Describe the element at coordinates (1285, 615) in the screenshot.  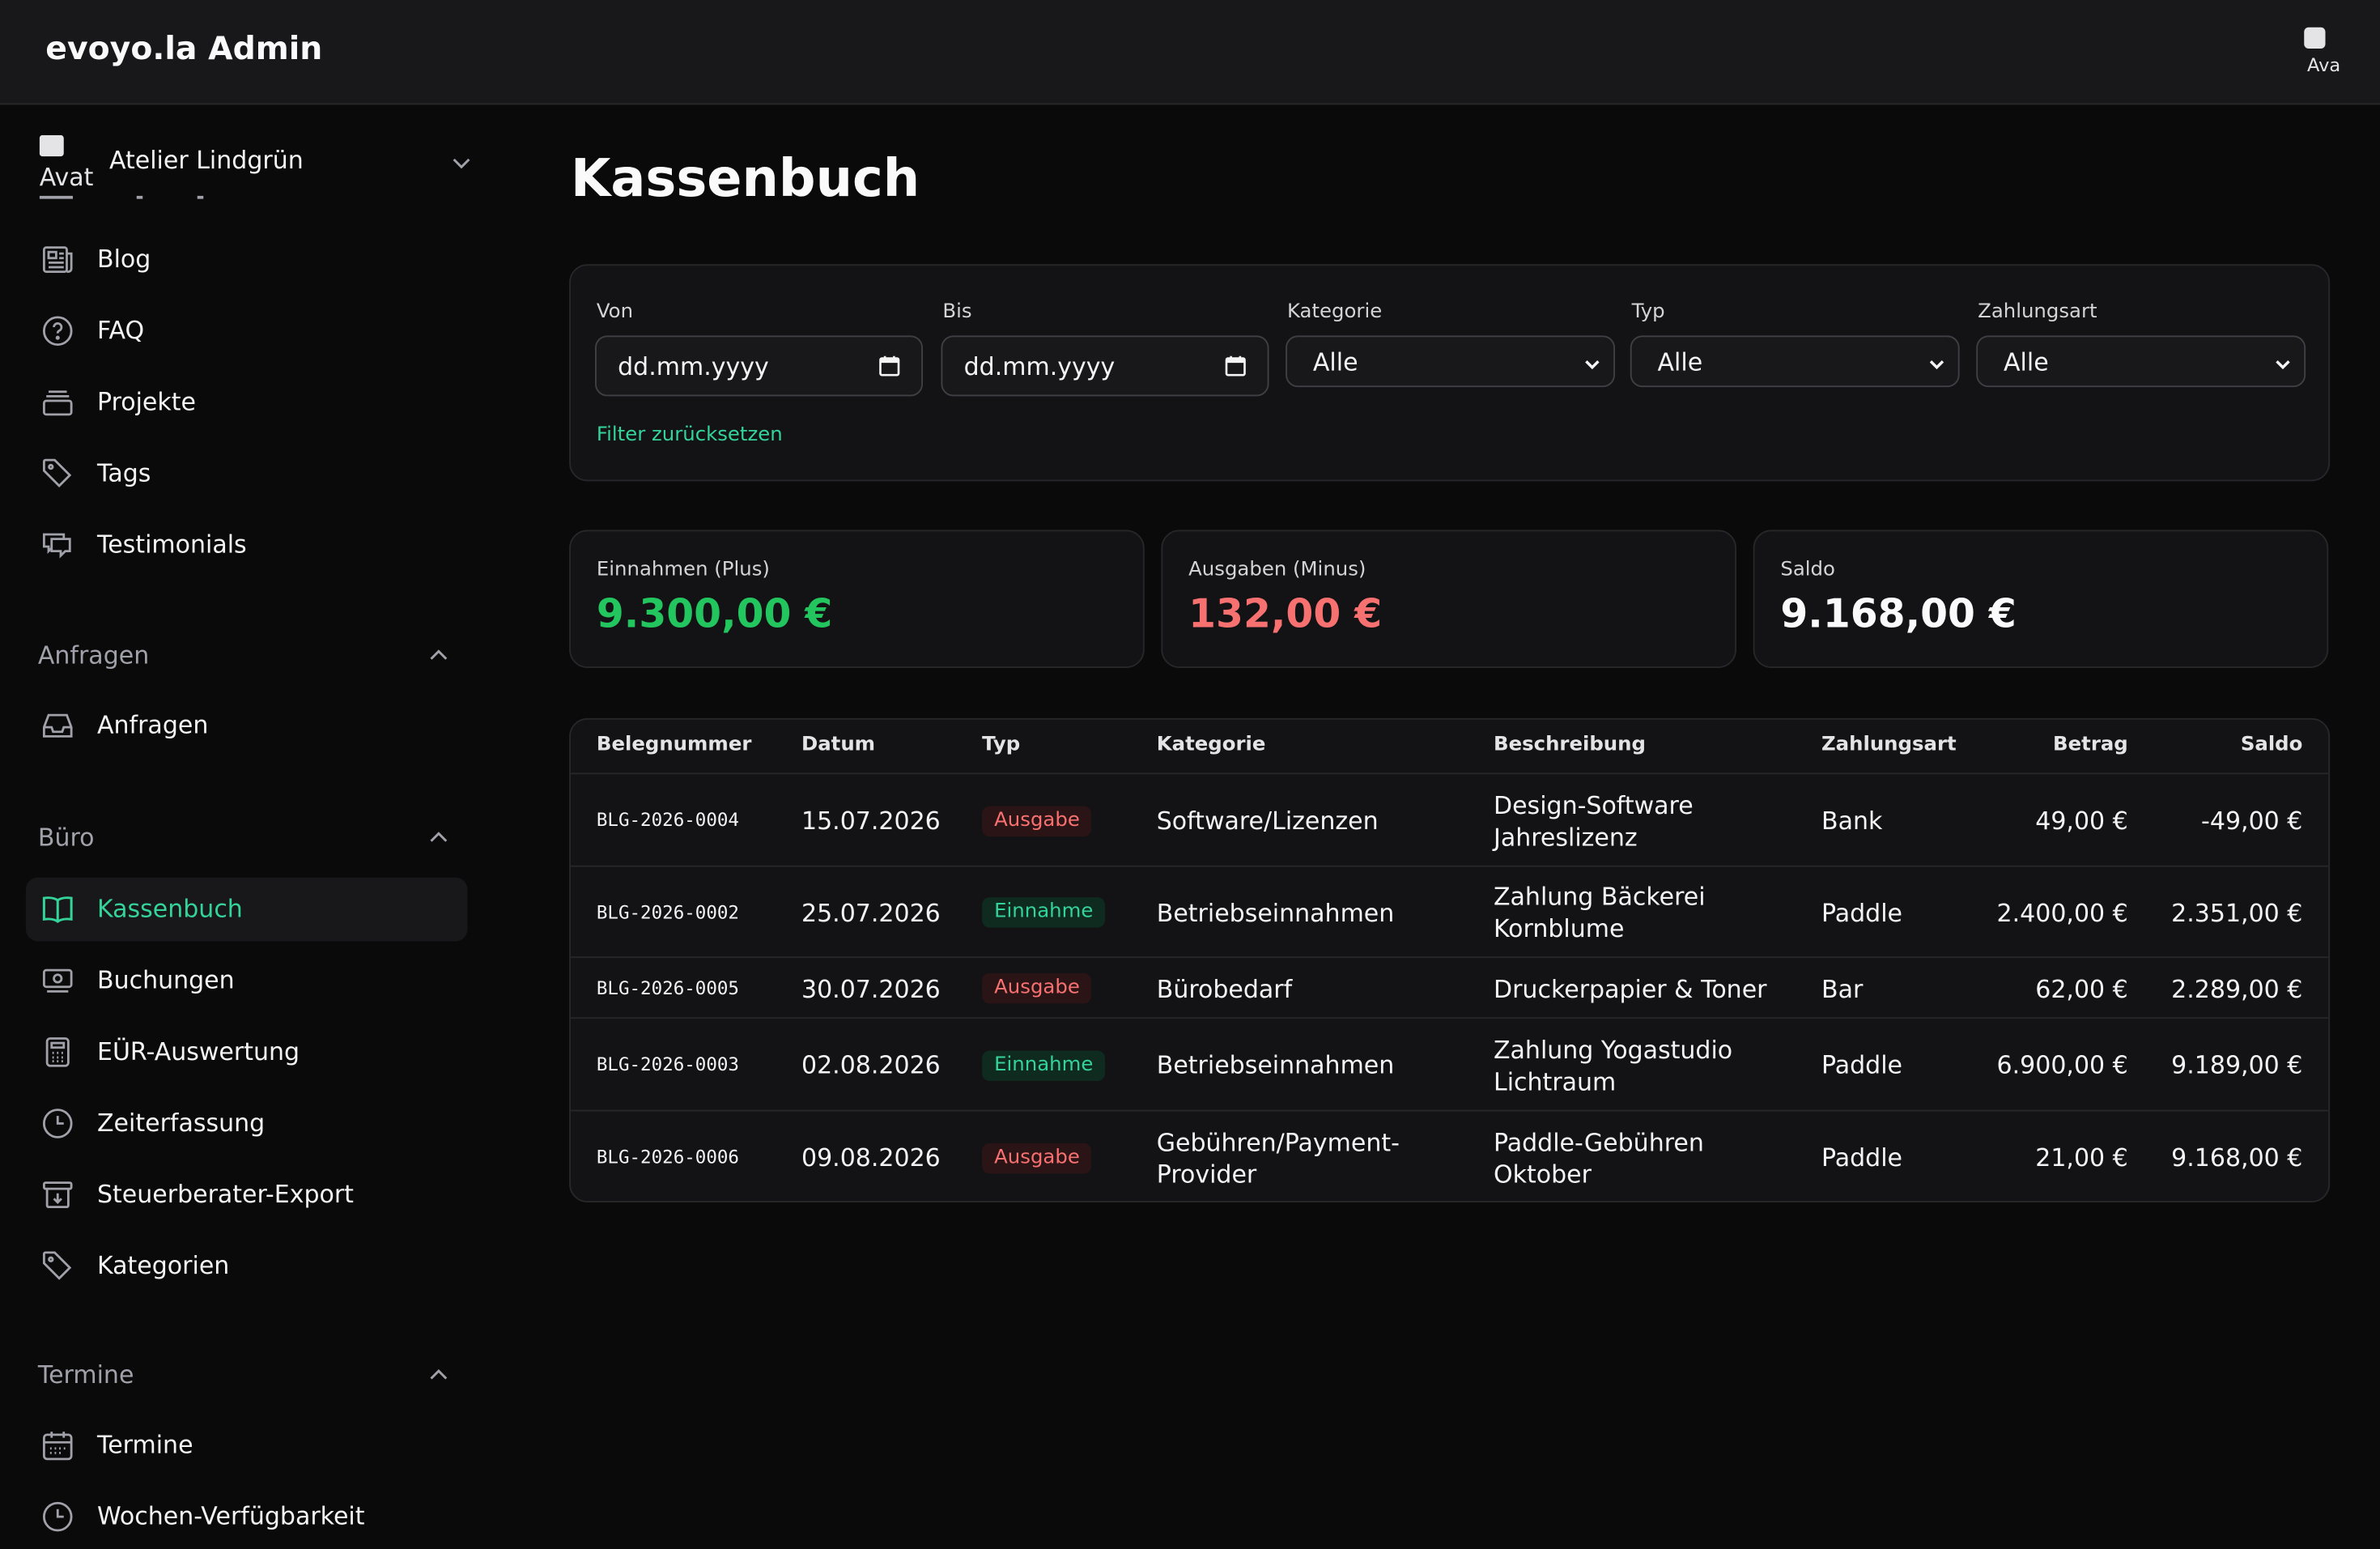
I see `stat-value: 132,00 €` at that location.